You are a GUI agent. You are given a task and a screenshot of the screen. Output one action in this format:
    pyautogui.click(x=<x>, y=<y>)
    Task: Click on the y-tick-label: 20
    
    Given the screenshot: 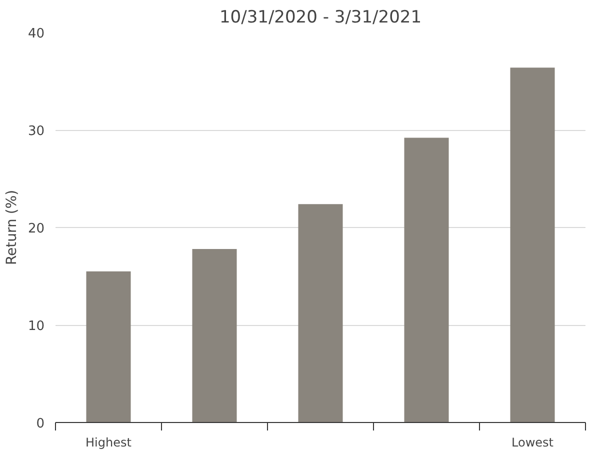 What is the action you would take?
    pyautogui.click(x=36, y=229)
    